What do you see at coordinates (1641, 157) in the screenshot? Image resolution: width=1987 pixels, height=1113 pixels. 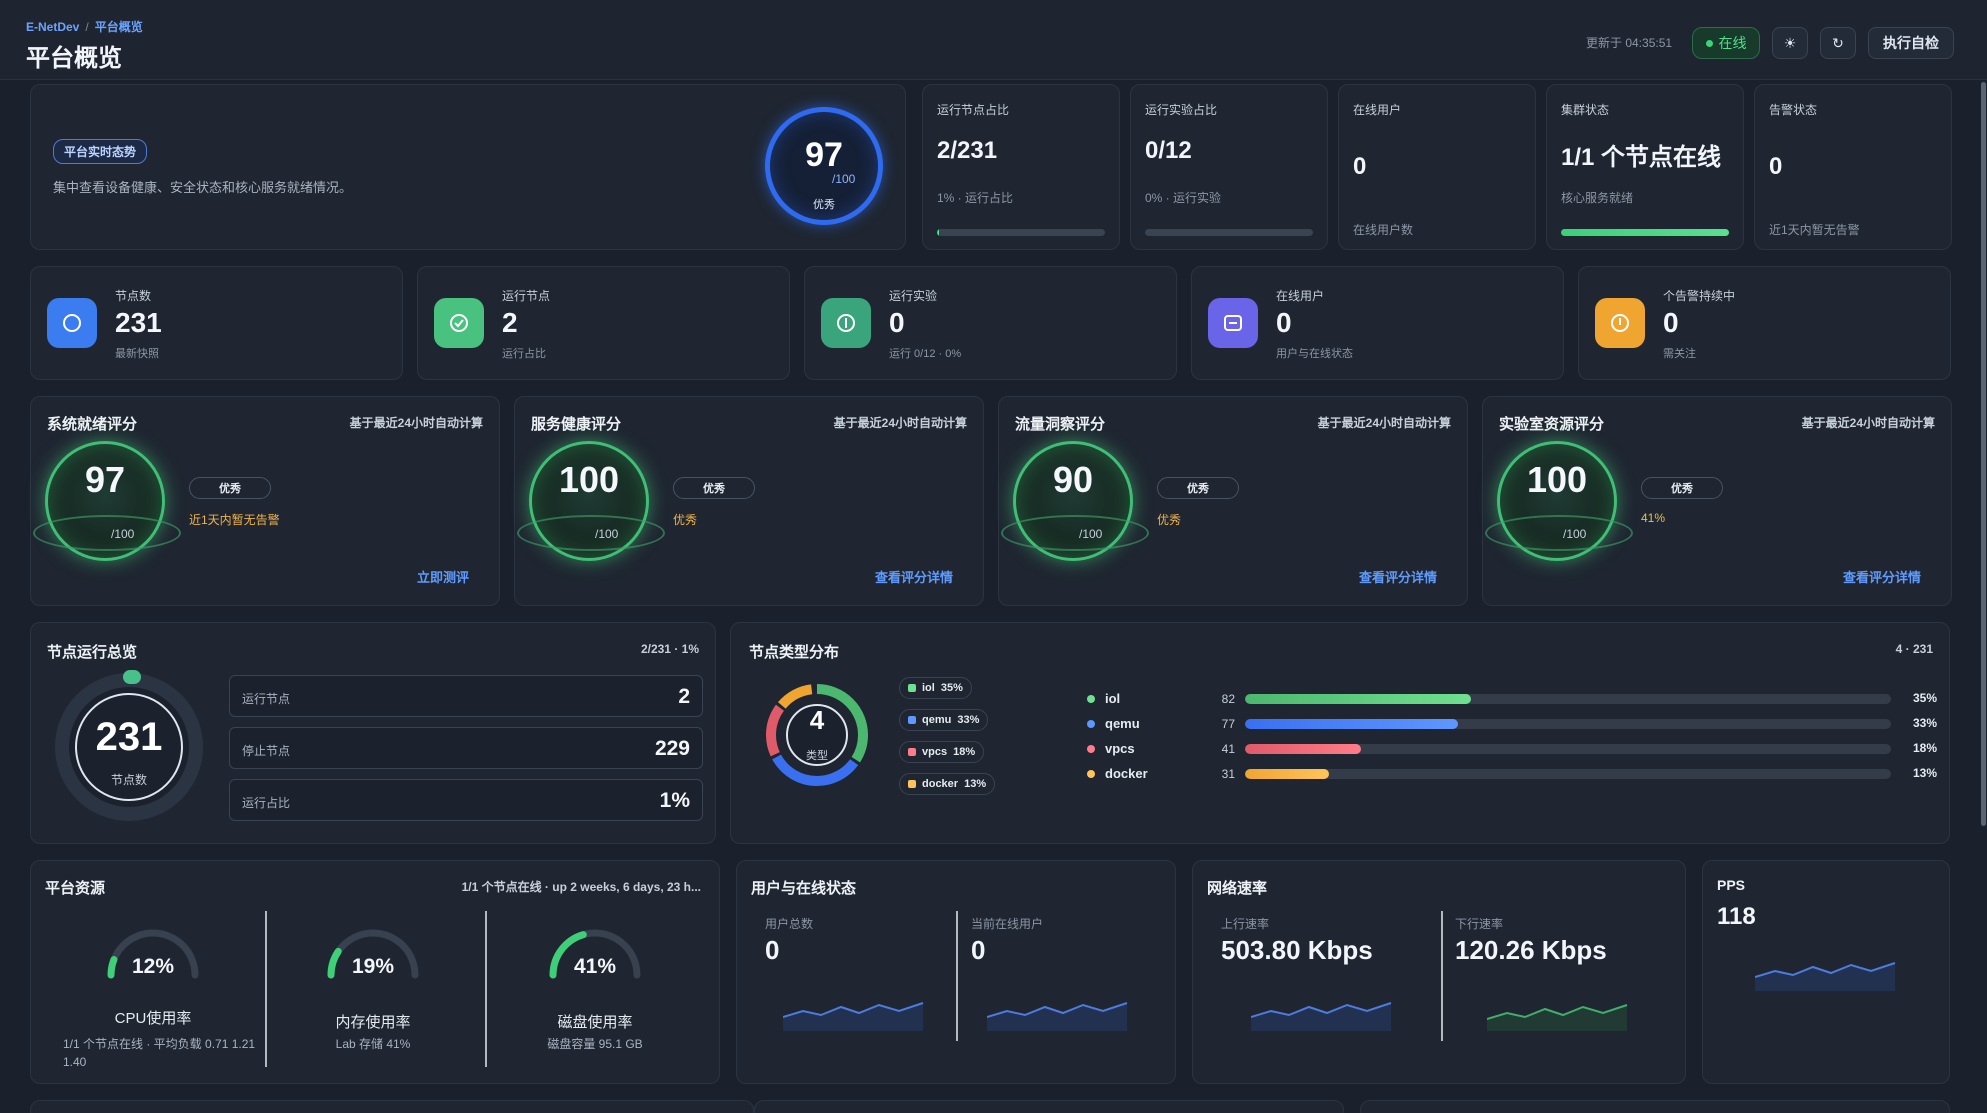 I see `card-value: 1/1 个节点在线` at bounding box center [1641, 157].